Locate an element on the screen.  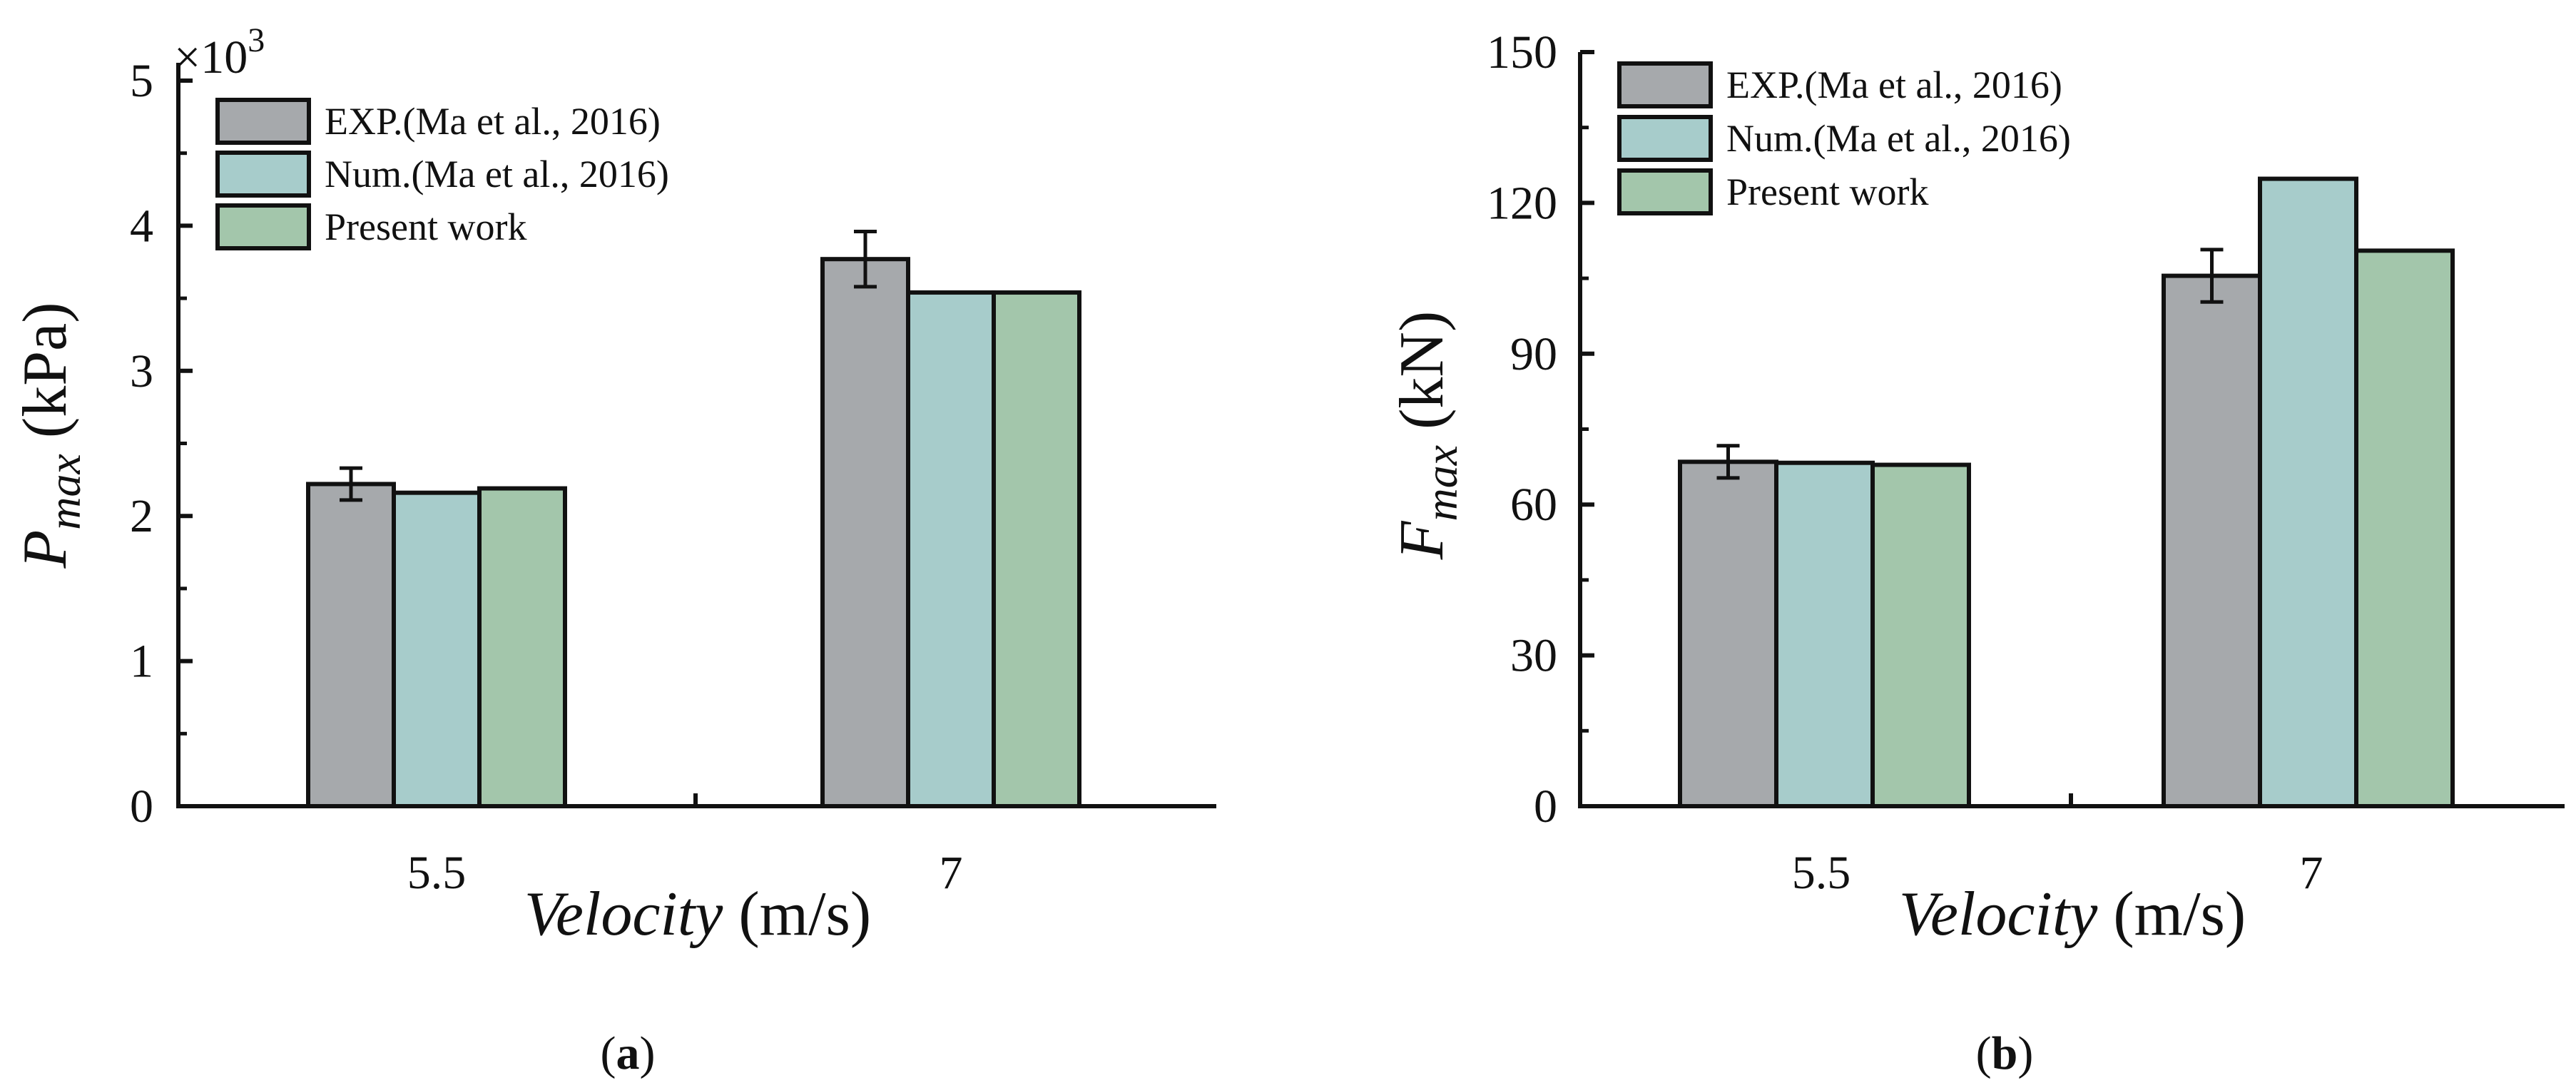
legend-item-exp-b: EXP.(Ma et al., 2016) is located at coordinates (1839, 84).